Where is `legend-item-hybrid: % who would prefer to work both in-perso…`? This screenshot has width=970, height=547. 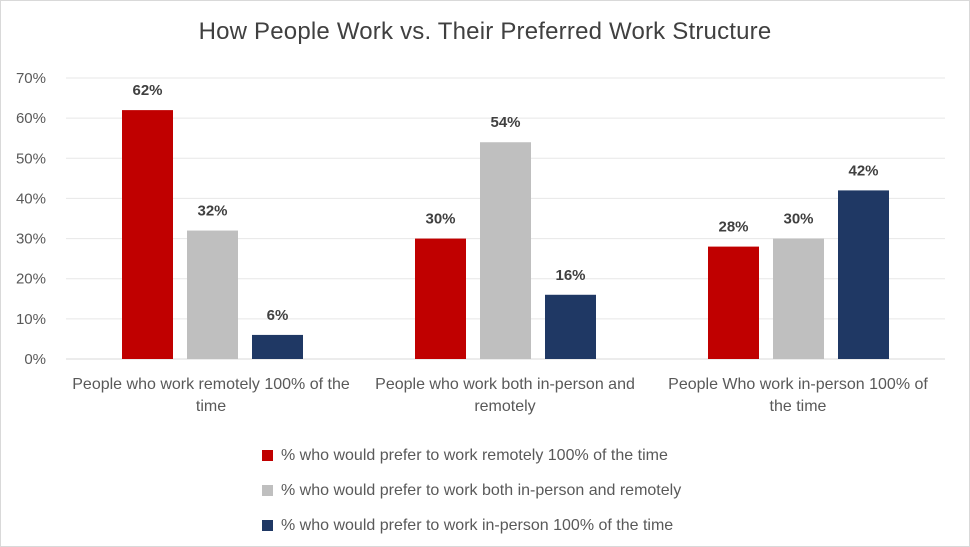
legend-item-hybrid: % who would prefer to work both in-perso… is located at coordinates (471, 490).